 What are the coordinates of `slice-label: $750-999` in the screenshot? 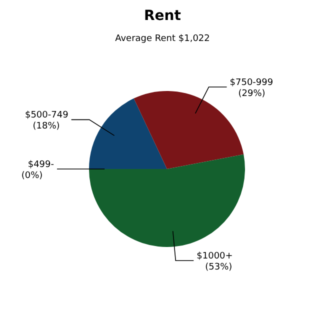 It's located at (252, 83).